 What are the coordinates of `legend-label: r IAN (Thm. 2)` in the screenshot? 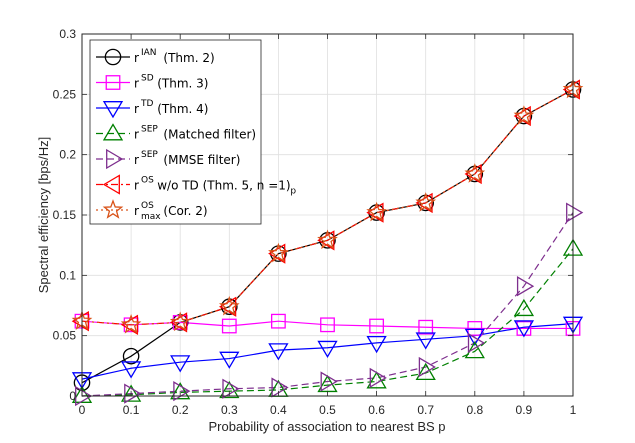 It's located at (174, 56).